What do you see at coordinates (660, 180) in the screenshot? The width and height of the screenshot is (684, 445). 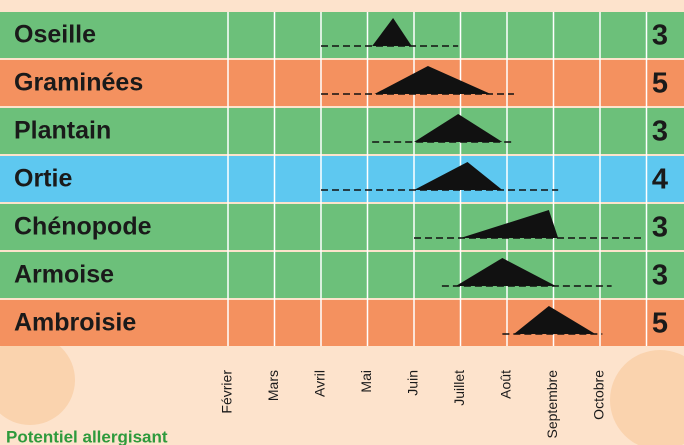 I see `potential: 4` at bounding box center [660, 180].